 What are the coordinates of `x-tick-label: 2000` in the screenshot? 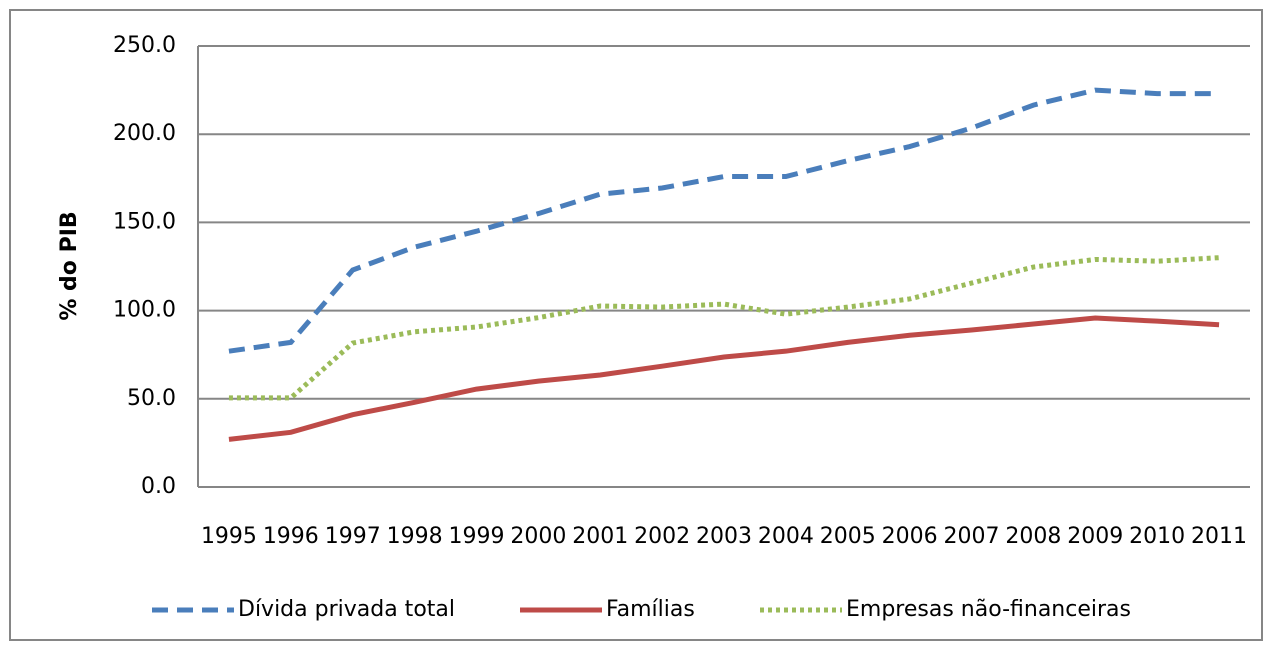 It's located at (538, 536).